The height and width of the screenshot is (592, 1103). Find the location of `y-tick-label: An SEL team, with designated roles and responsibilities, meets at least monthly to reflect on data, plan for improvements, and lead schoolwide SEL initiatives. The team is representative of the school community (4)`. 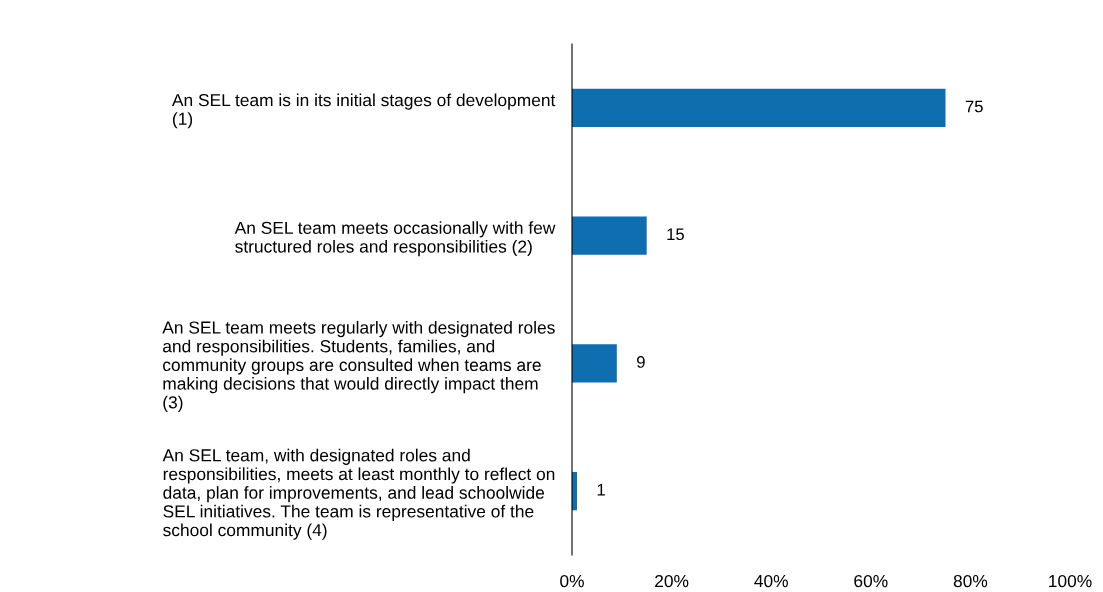

y-tick-label: An SEL team, with designated roles and responsibilities, meets at least monthly to reflect on data, plan for improvements, and lead schoolwide SEL initiatives. The team is representative of the school community (4) is located at coordinates (358, 494).